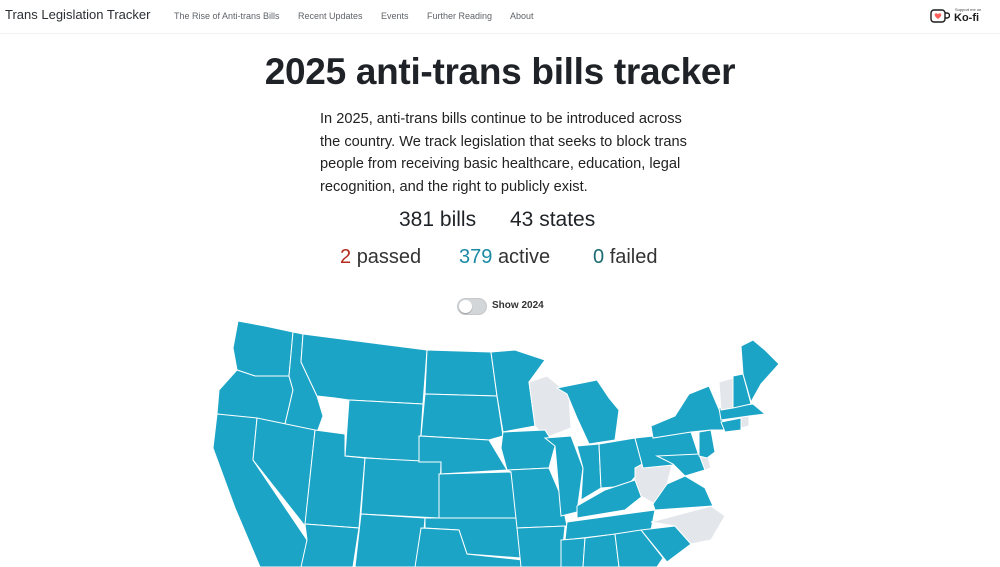 The width and height of the screenshot is (1000, 567). Describe the element at coordinates (462, 417) in the screenshot. I see `state-south-dakota` at that location.